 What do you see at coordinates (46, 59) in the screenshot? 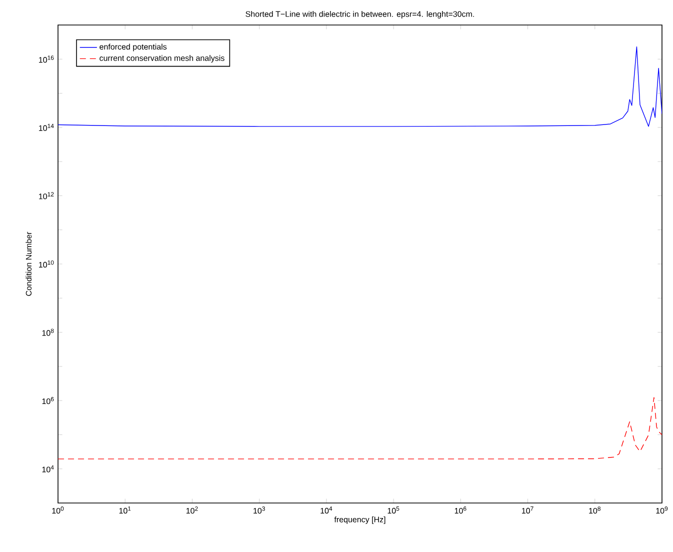
I see `y-tick-label: 10$^{16}$` at bounding box center [46, 59].